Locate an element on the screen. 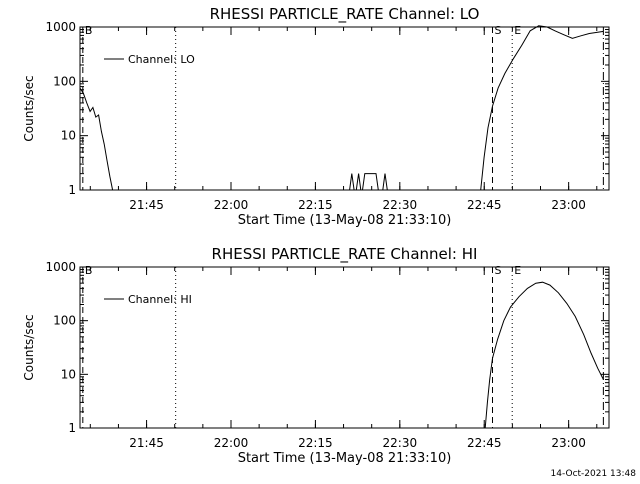  legend-label: Channel: LO is located at coordinates (161, 59).